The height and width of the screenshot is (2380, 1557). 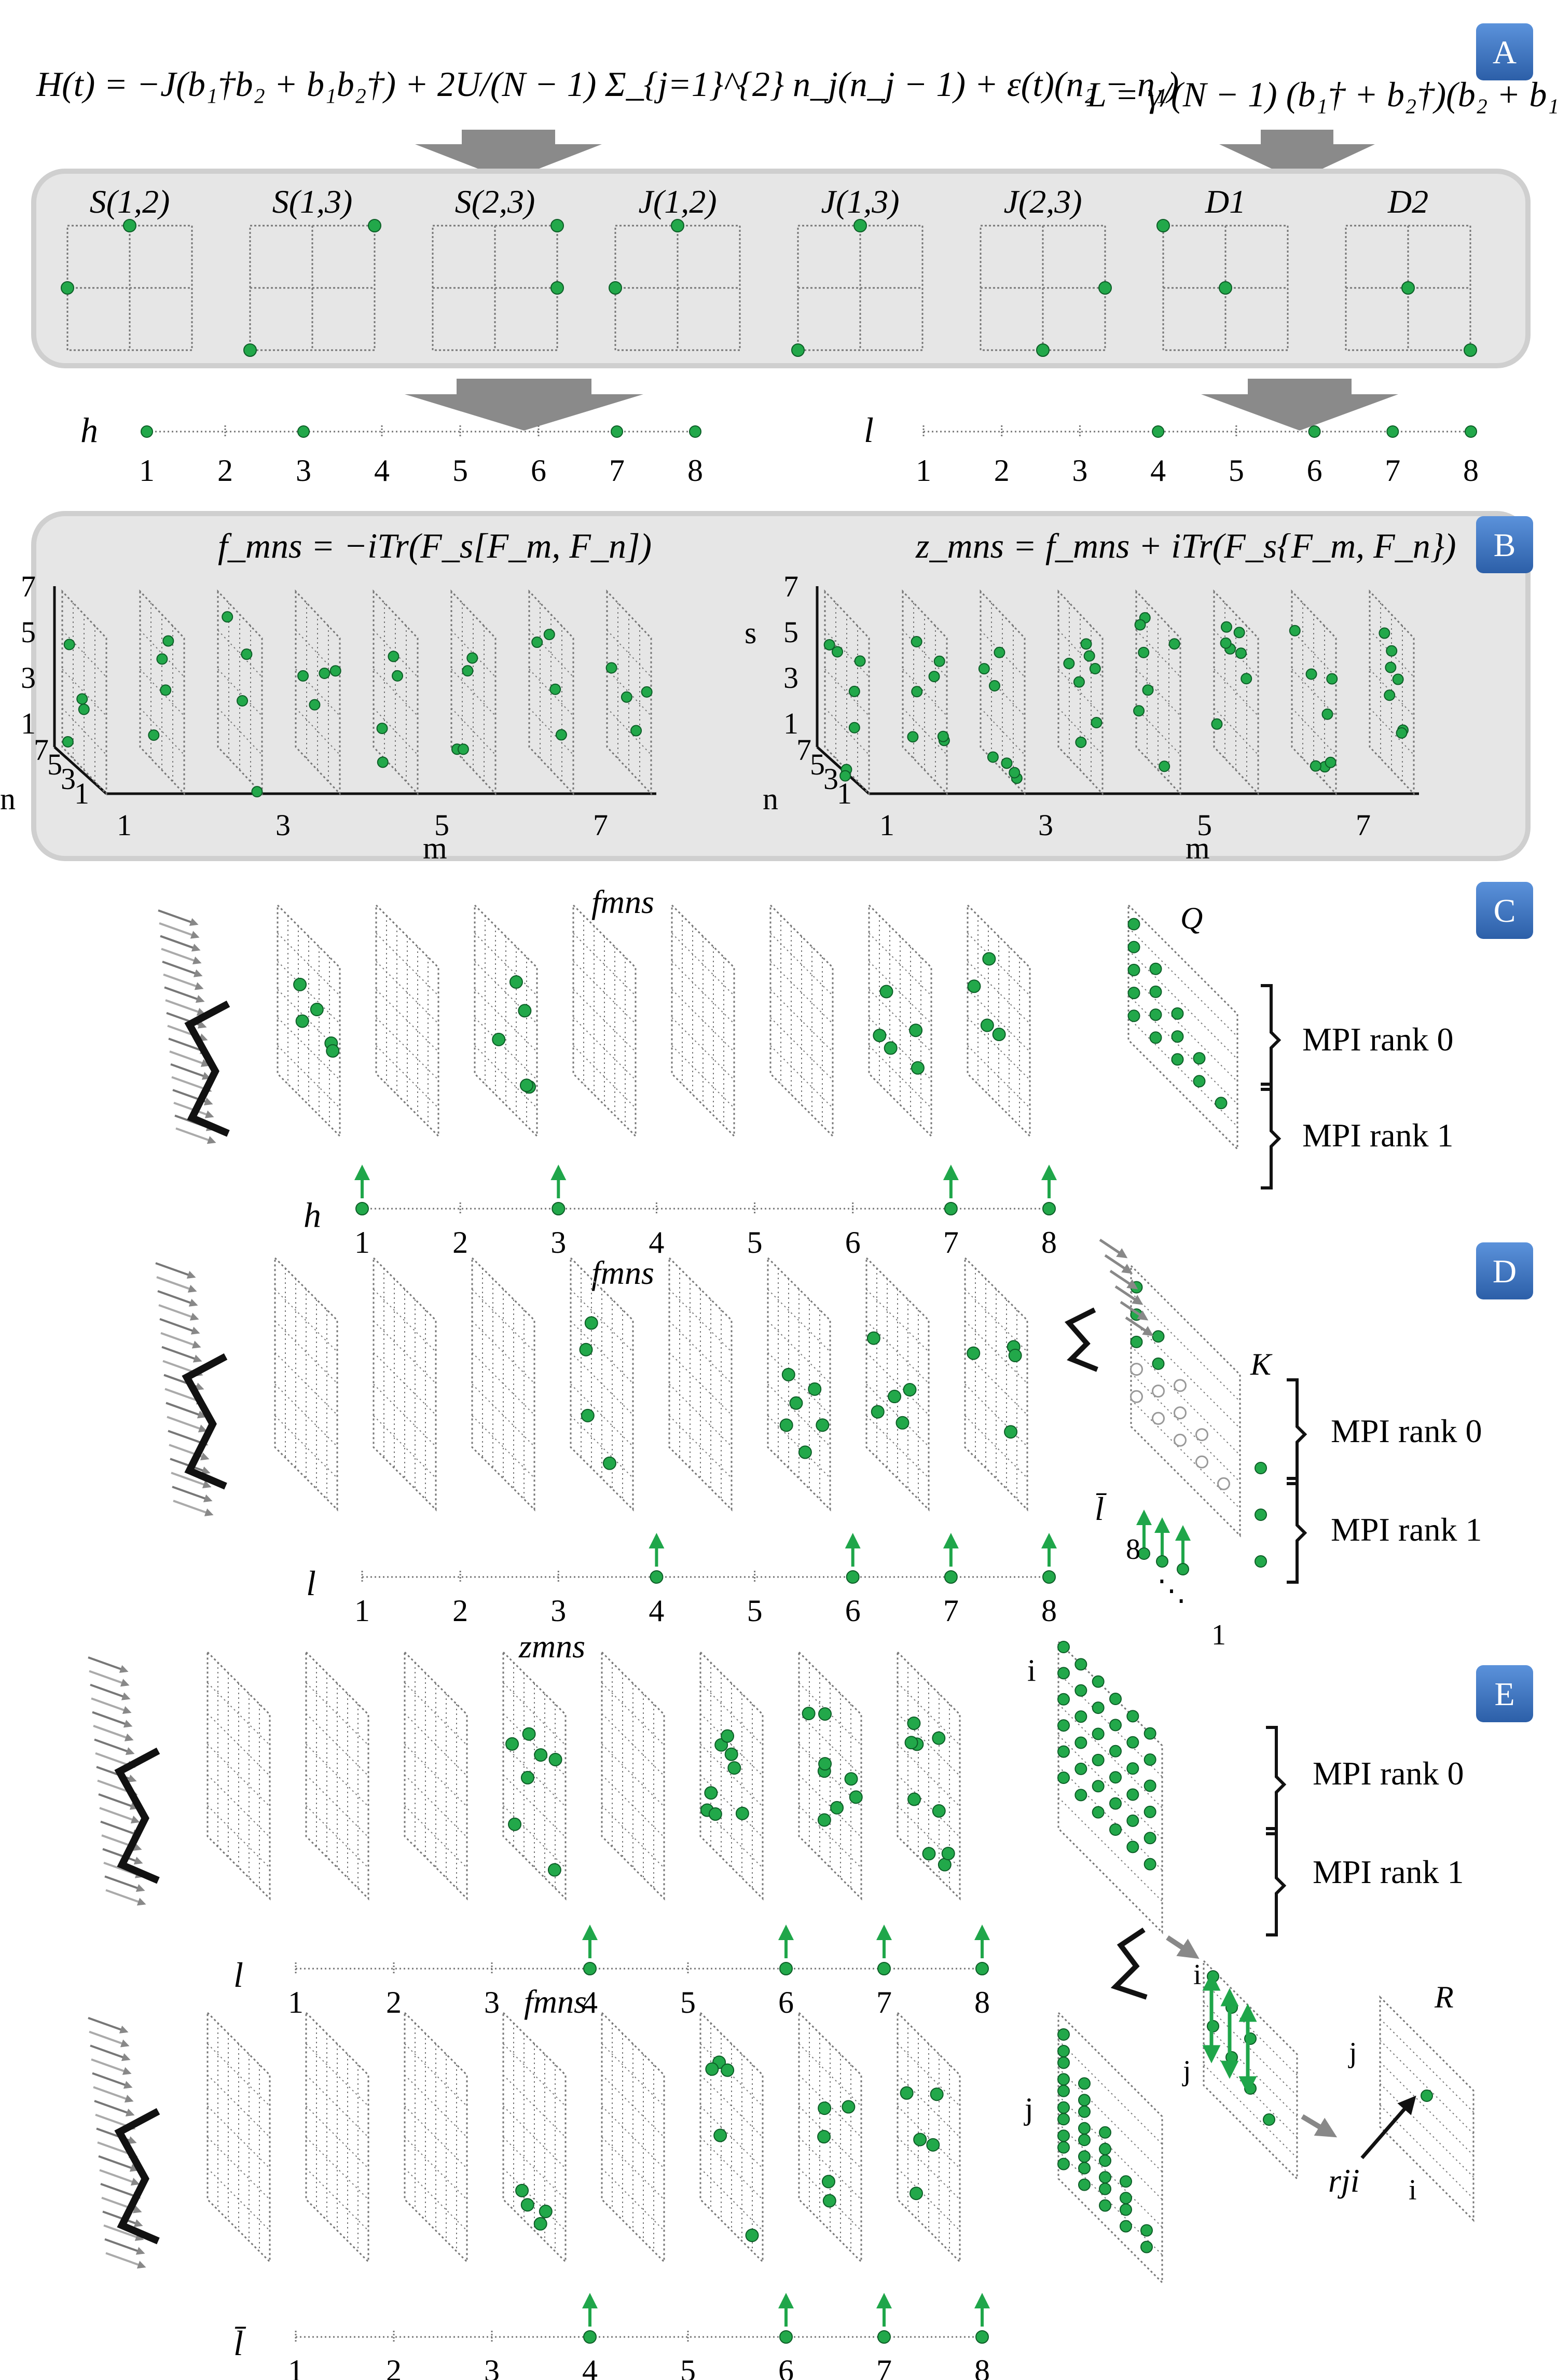 What do you see at coordinates (80, 770) in the screenshot?
I see `n-axis` at bounding box center [80, 770].